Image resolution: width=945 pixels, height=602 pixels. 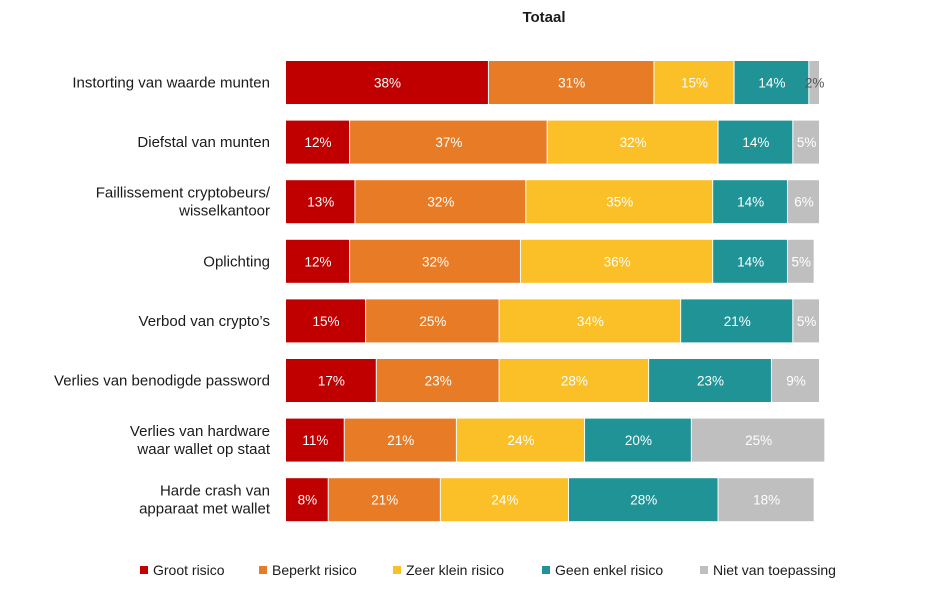 What do you see at coordinates (543, 17) in the screenshot?
I see `chart-title: Totaal` at bounding box center [543, 17].